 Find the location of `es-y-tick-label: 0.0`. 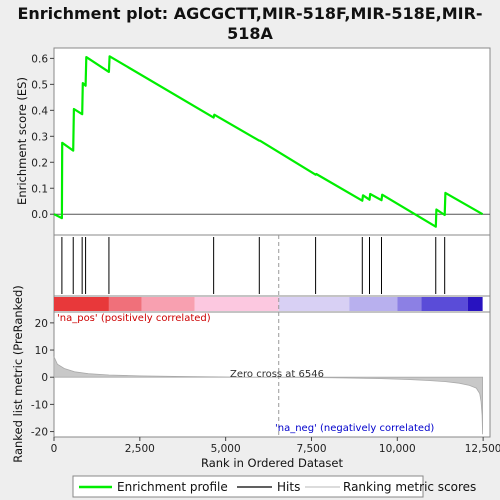

es-y-tick-label: 0.0 is located at coordinates (39, 215).